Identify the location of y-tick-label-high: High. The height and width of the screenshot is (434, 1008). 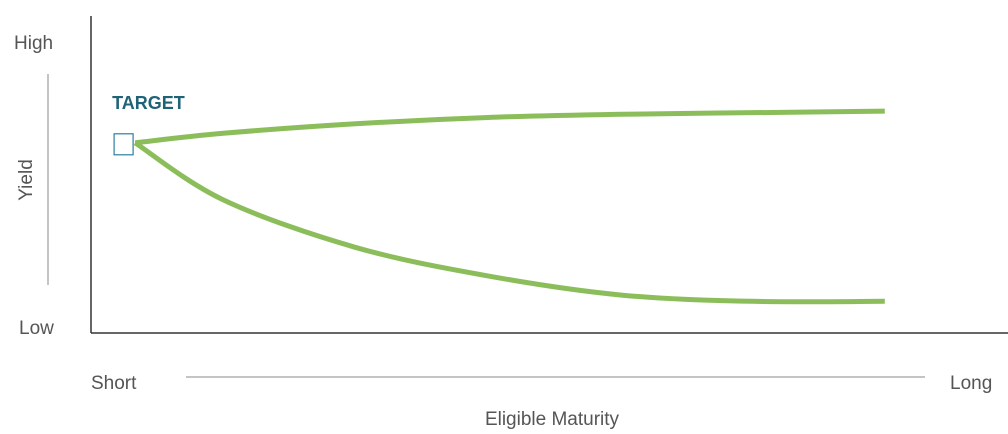
(33, 43).